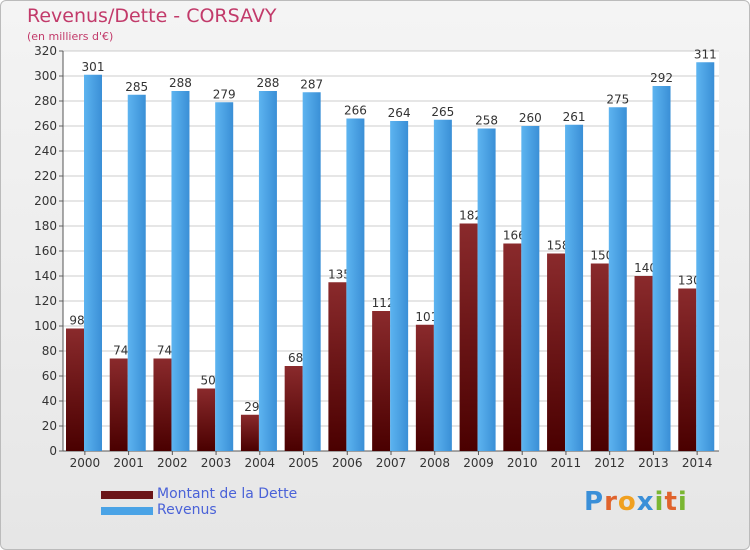 The image size is (750, 550). What do you see at coordinates (127, 495) in the screenshot?
I see `legend-swatch-debt` at bounding box center [127, 495].